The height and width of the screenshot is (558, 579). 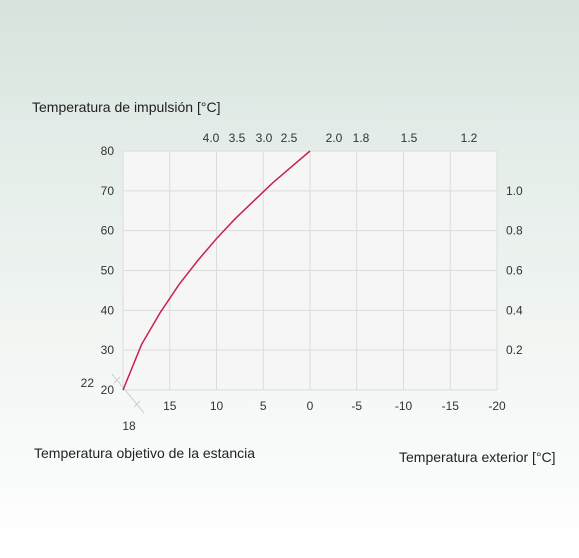 What do you see at coordinates (108, 191) in the screenshot?
I see `y-tick-label: 70` at bounding box center [108, 191].